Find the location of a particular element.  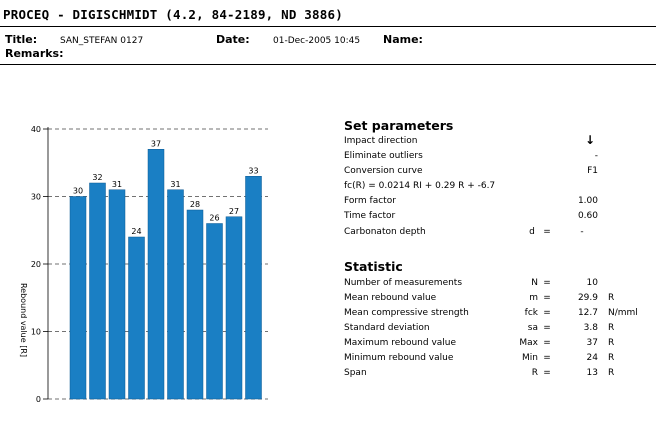

y-tick-label: 0 is located at coordinates (38, 399).